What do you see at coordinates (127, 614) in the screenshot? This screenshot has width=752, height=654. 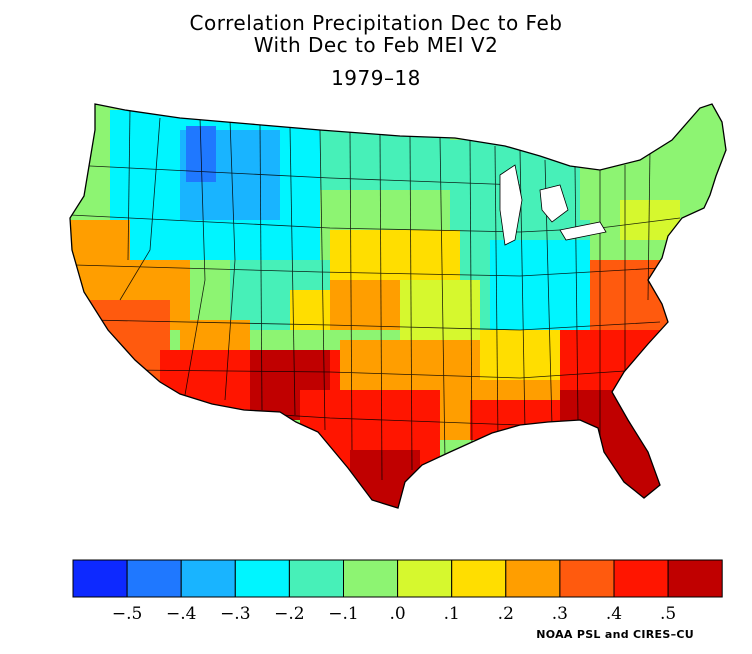 I see `legend-tick-label: −.5` at bounding box center [127, 614].